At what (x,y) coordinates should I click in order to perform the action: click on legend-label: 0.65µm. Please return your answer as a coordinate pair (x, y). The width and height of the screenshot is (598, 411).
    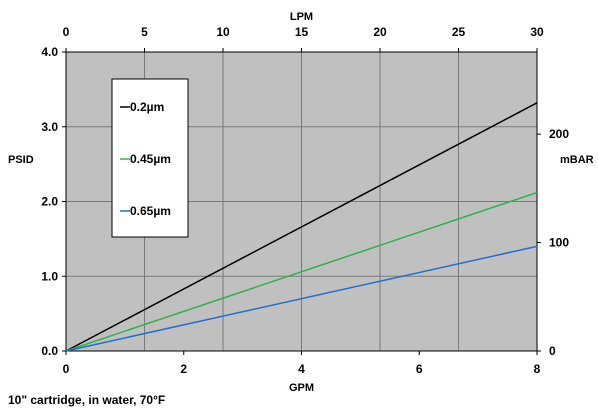
    Looking at the image, I should click on (150, 211).